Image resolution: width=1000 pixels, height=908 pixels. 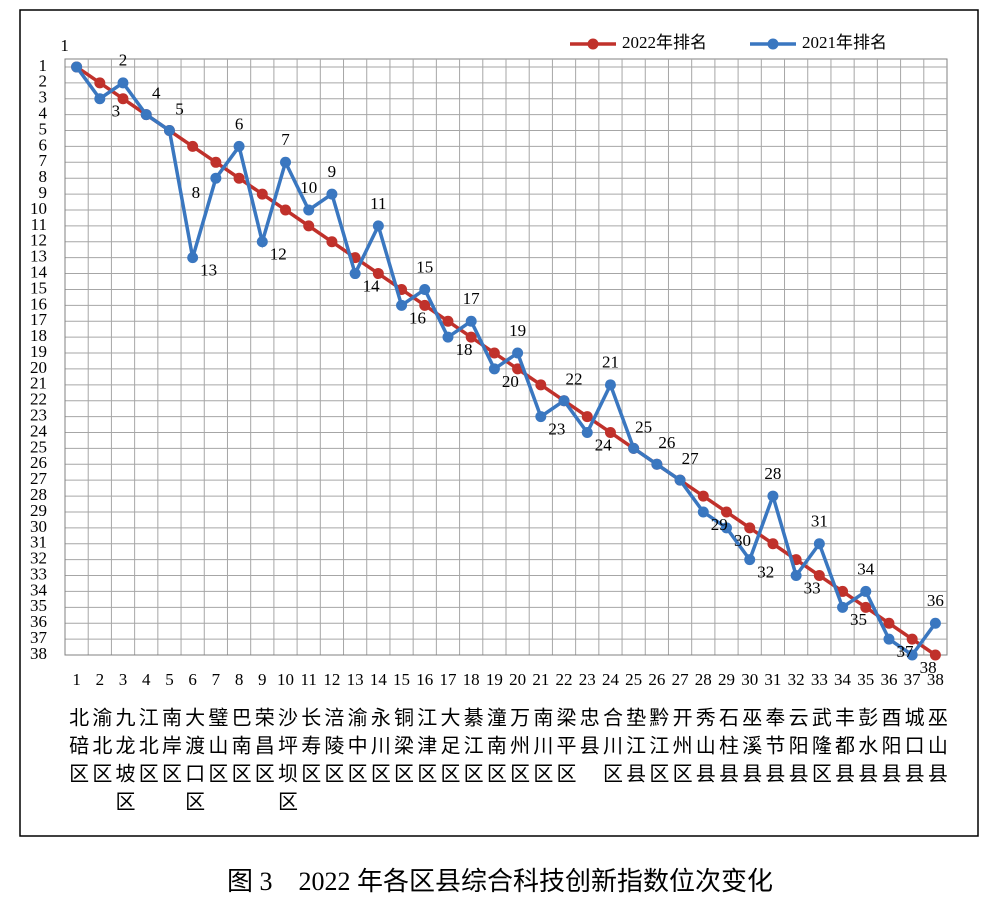 What do you see at coordinates (43, 192) in the screenshot?
I see `y-tick-label: 9` at bounding box center [43, 192].